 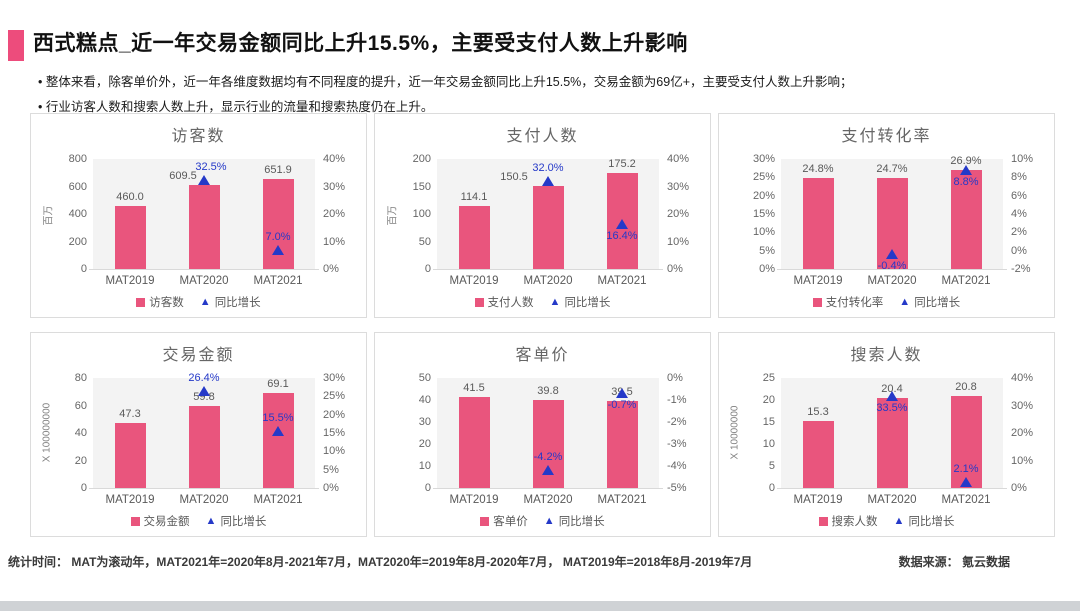 What do you see at coordinates (1022, 405) in the screenshot?
I see `right-axis-tick: 30%` at bounding box center [1022, 405].